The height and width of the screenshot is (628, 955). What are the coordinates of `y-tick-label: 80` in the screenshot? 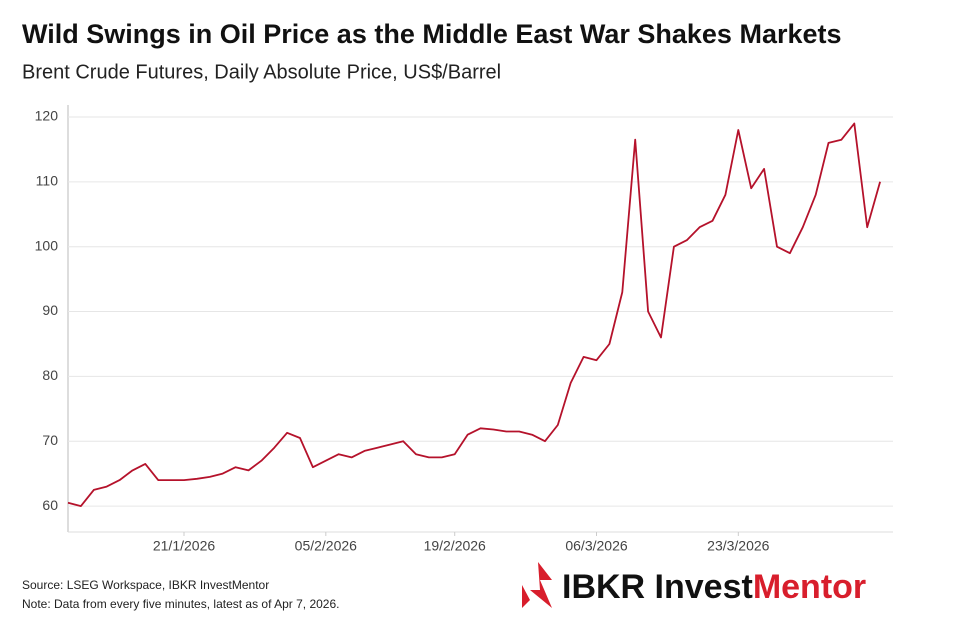 It's located at (50, 375).